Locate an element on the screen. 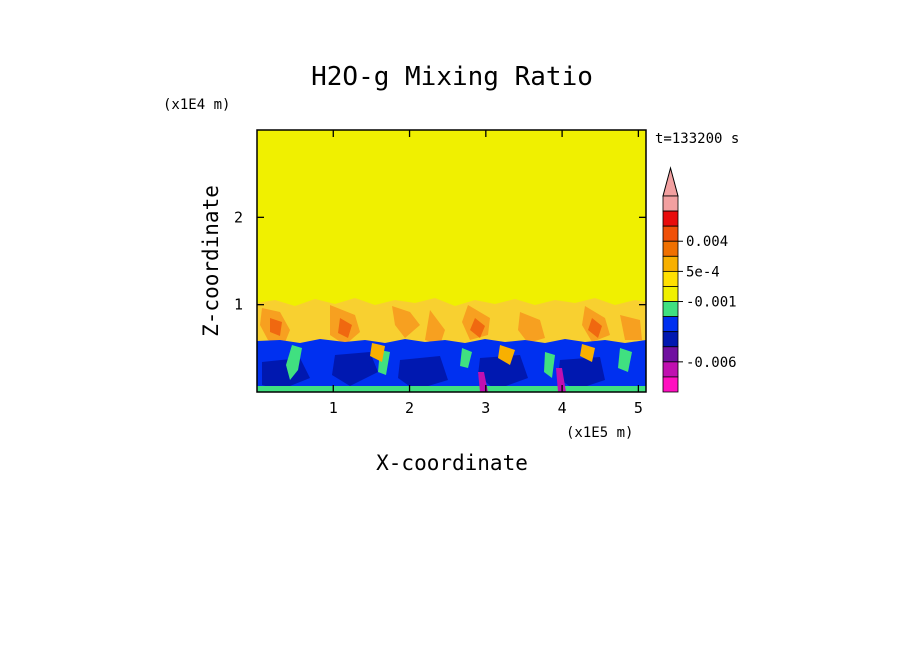  transition-cores is located at coordinates (436, 328).